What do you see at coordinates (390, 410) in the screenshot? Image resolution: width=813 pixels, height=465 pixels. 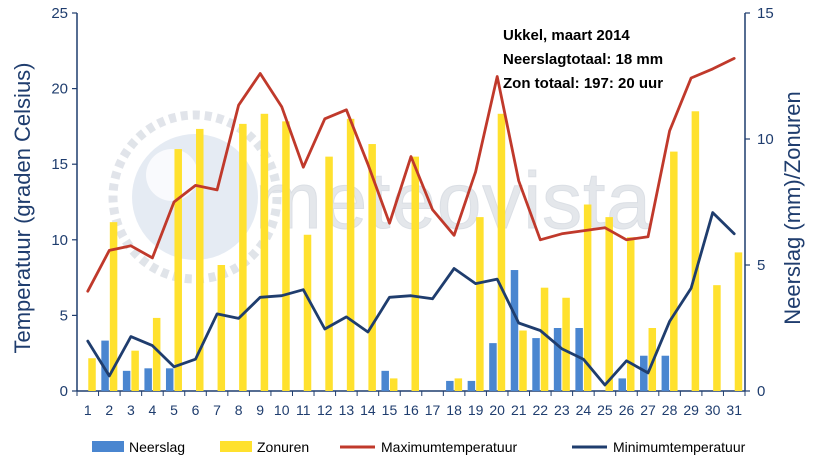 I see `x-tick-label: 15` at bounding box center [390, 410].